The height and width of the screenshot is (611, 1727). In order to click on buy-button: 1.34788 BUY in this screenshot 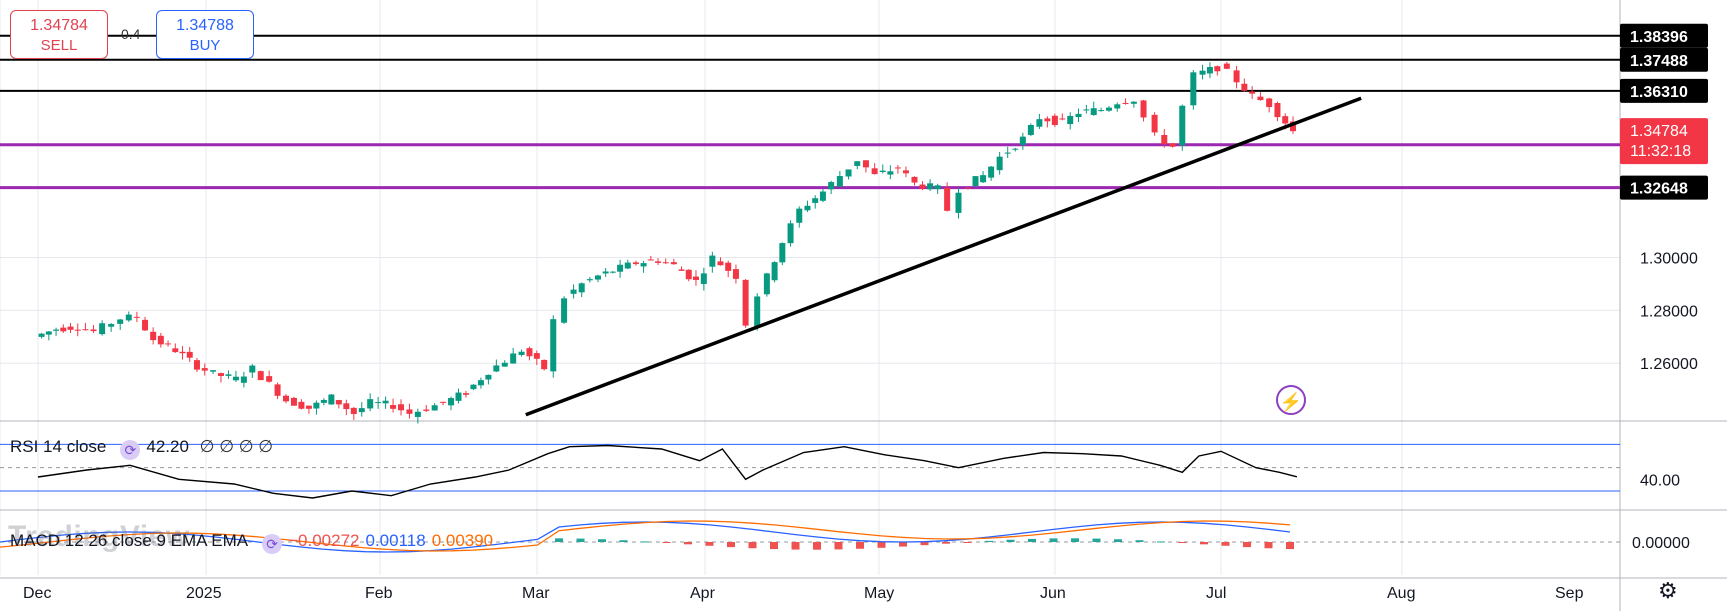, I will do `click(205, 34)`.